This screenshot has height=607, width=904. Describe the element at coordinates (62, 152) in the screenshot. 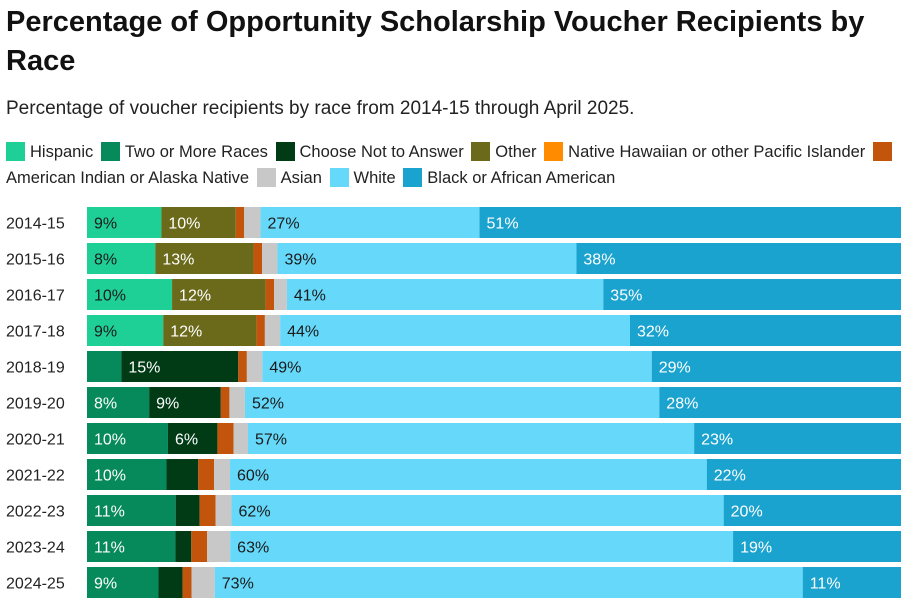

I see `legend-label: Hispanic` at that location.